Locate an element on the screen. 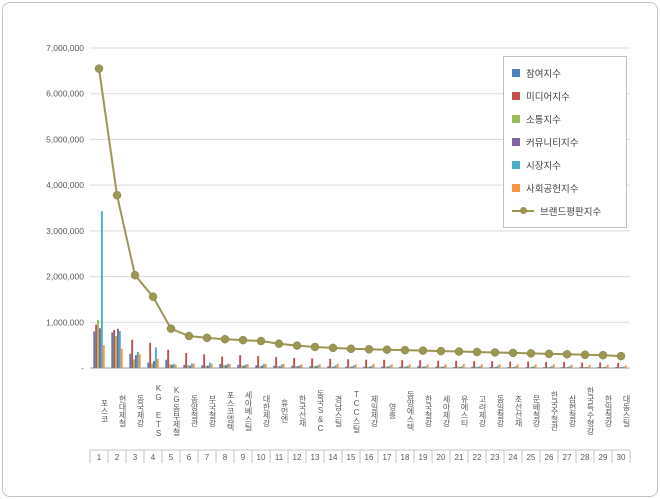 The width and height of the screenshot is (660, 499). category-label: 경남스틸 is located at coordinates (338, 411).